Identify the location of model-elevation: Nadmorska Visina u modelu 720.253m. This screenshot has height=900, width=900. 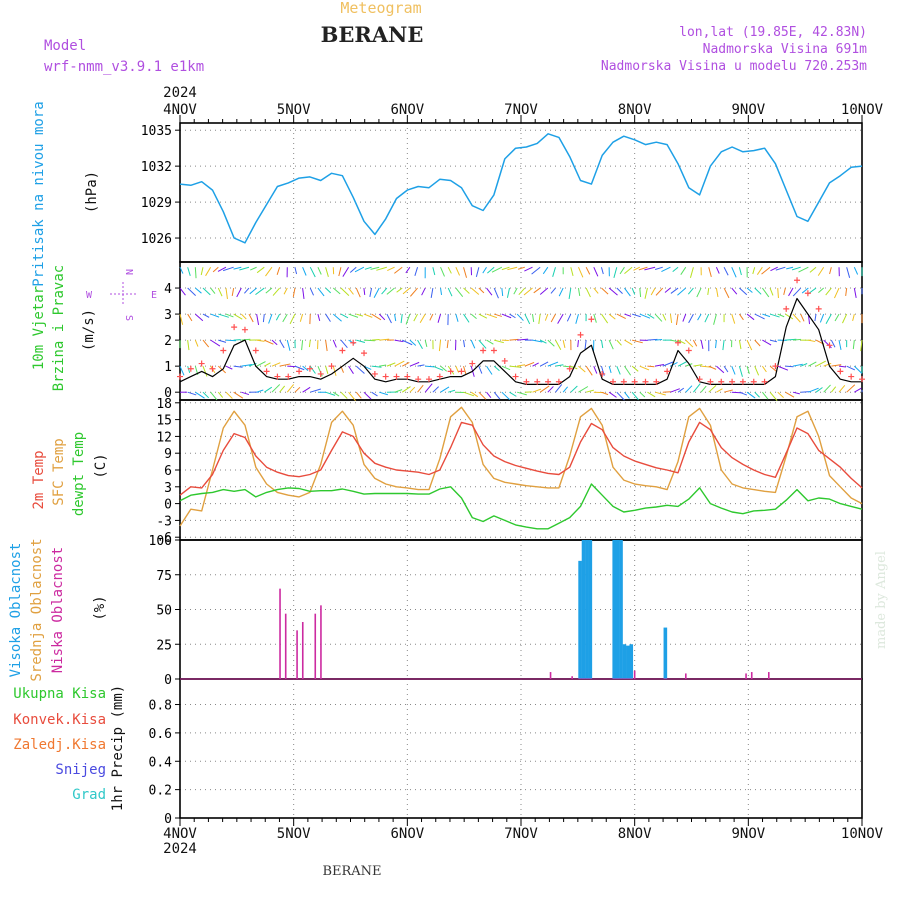
(734, 66).